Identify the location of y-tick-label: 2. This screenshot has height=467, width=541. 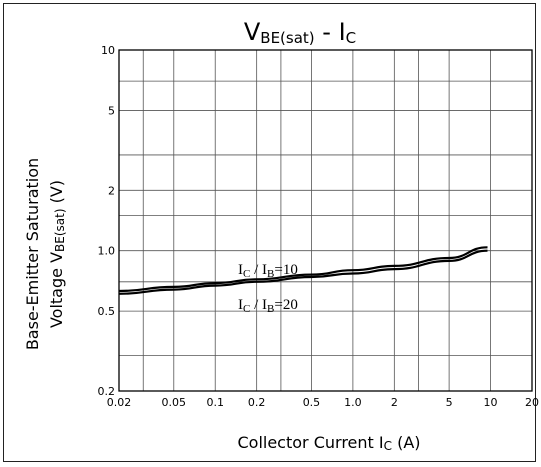
(111, 190).